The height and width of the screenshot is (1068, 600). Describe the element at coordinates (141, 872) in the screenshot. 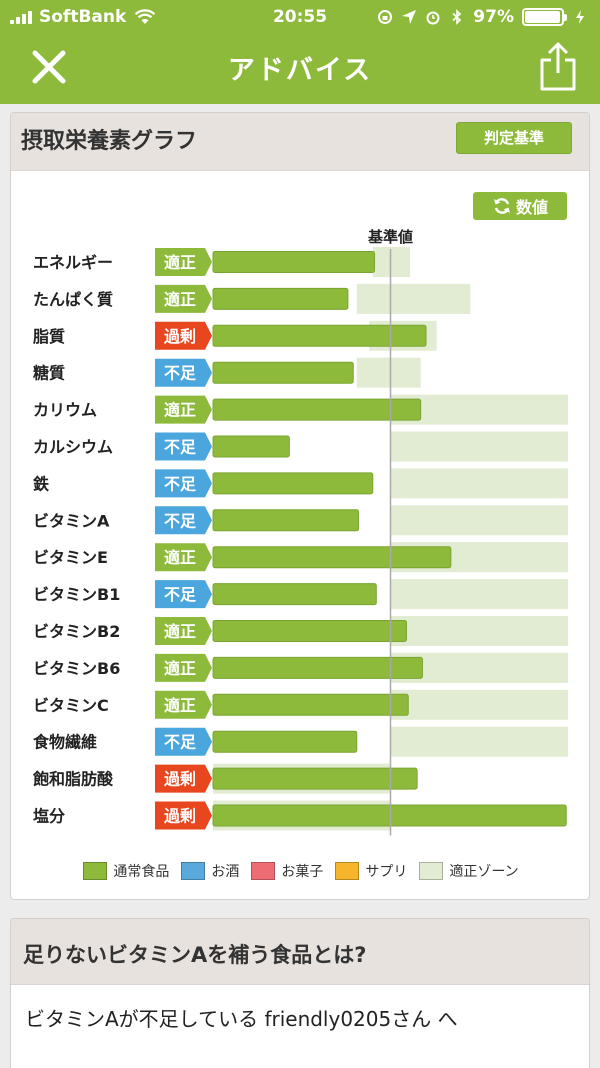

I see `legend-label: 通常食品` at that location.